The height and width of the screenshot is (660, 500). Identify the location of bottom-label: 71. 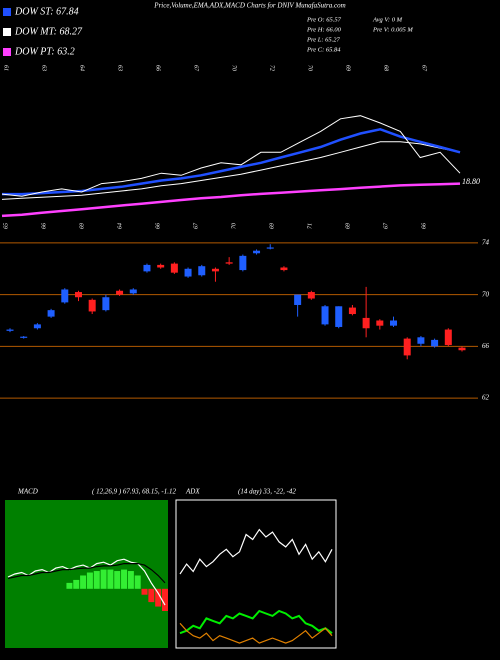
(310, 226).